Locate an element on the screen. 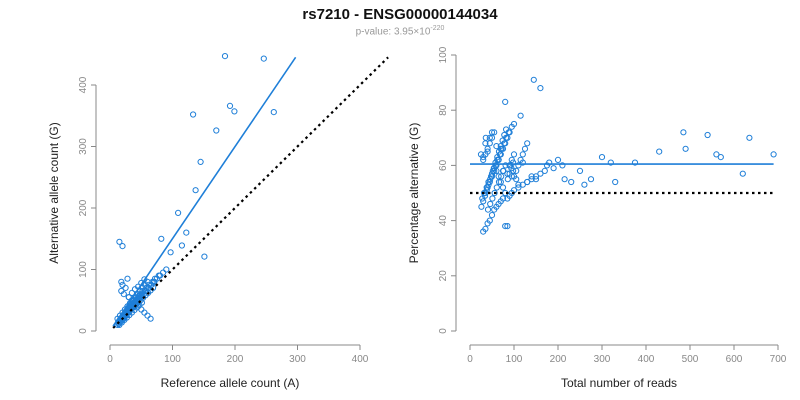  y-tick-label: 200 is located at coordinates (83, 207).